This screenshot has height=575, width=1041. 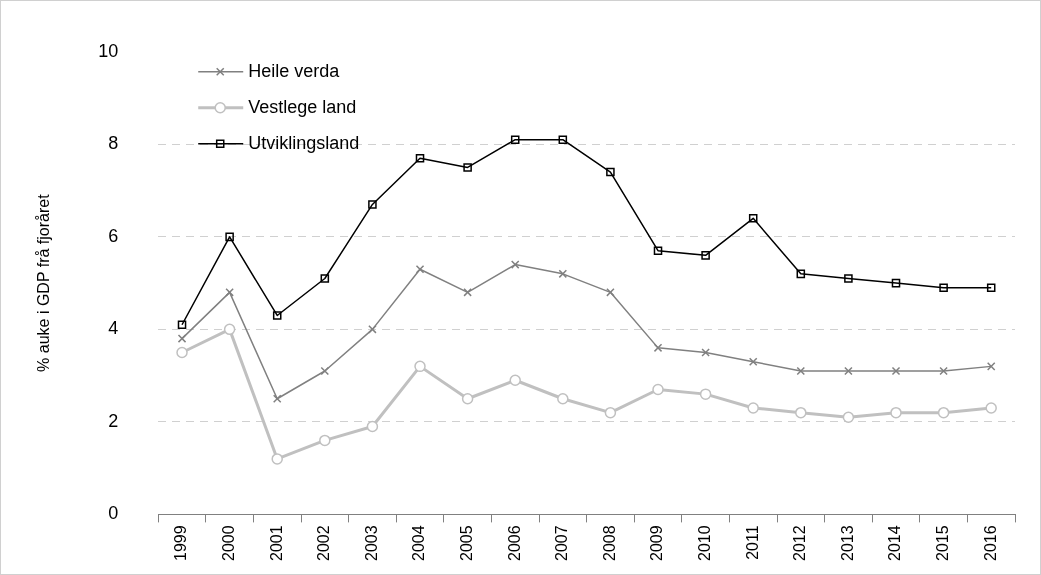 What do you see at coordinates (229, 543) in the screenshot?
I see `x-tick-label: 2000` at bounding box center [229, 543].